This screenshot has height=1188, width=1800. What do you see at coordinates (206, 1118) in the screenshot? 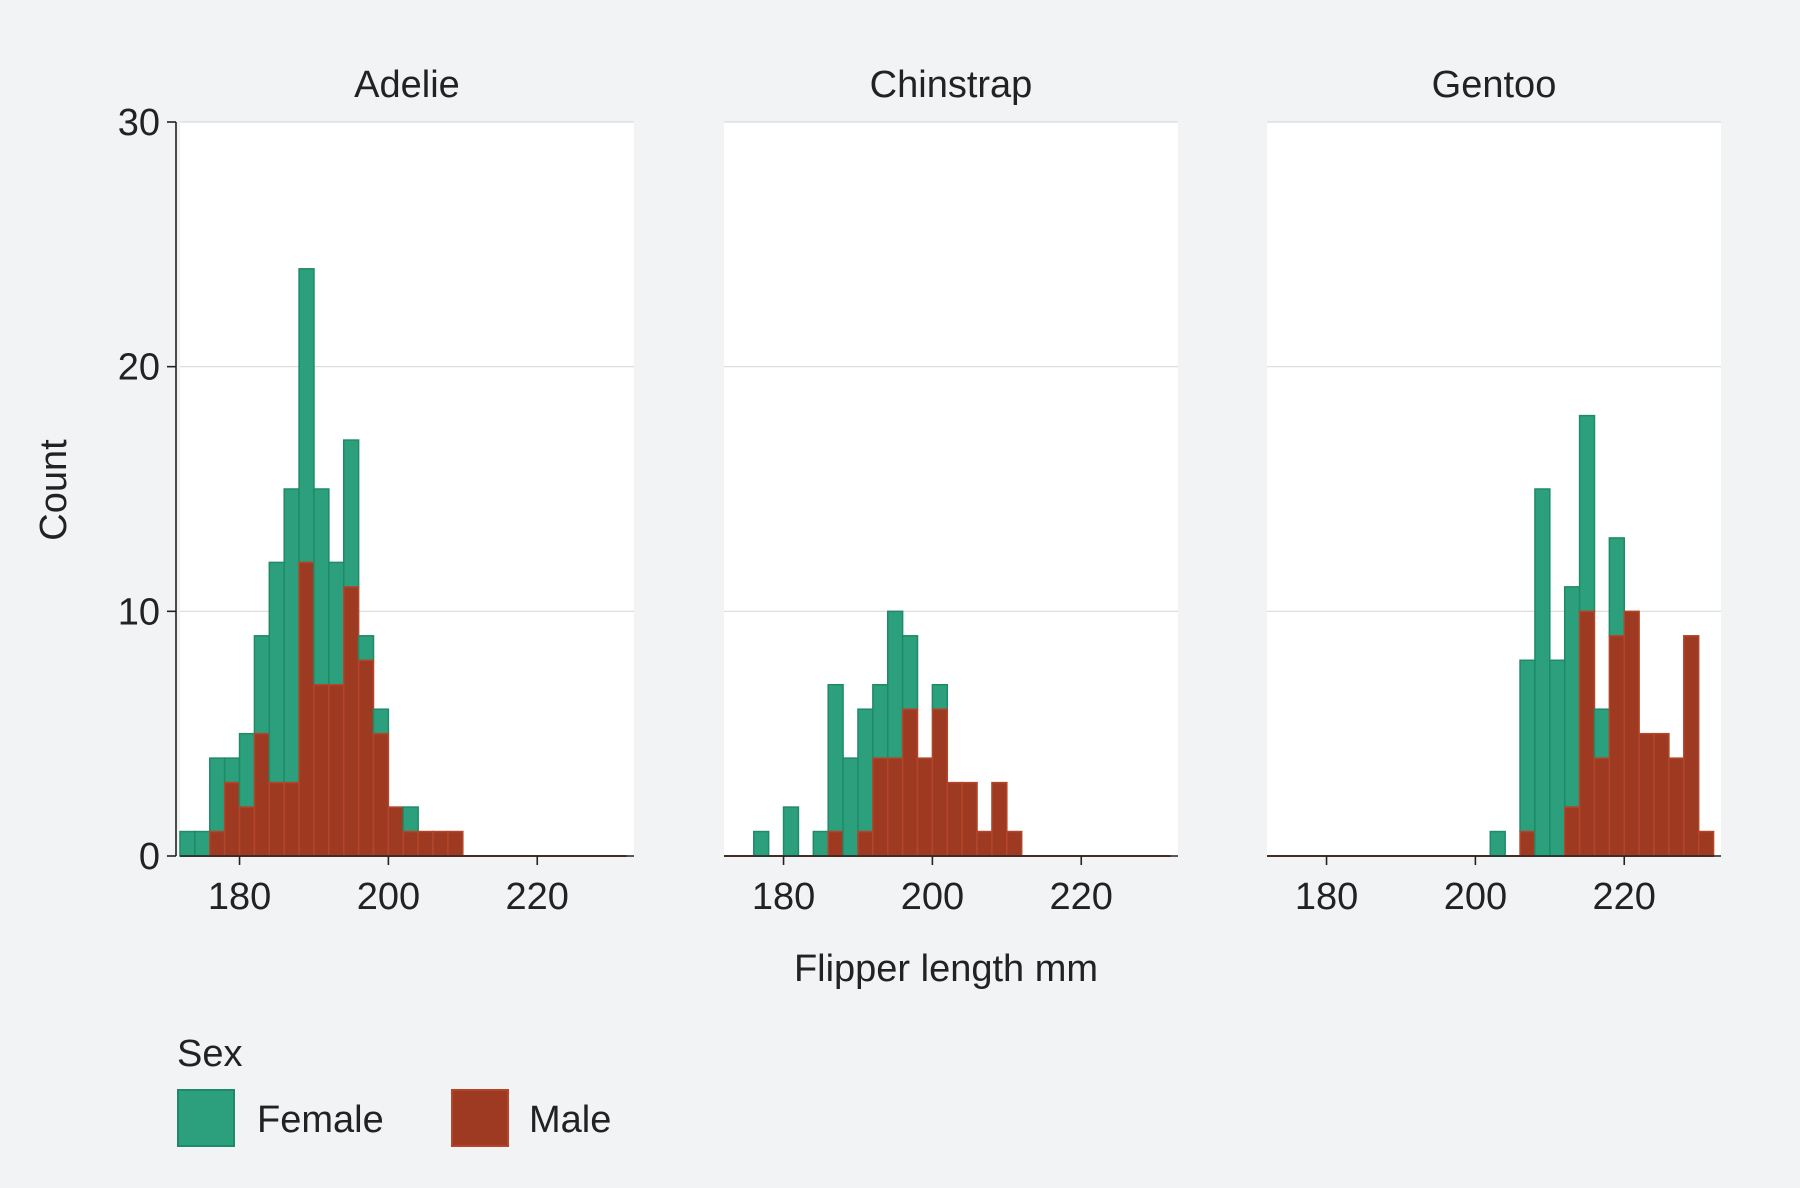
I see `legend-swatch-female` at bounding box center [206, 1118].